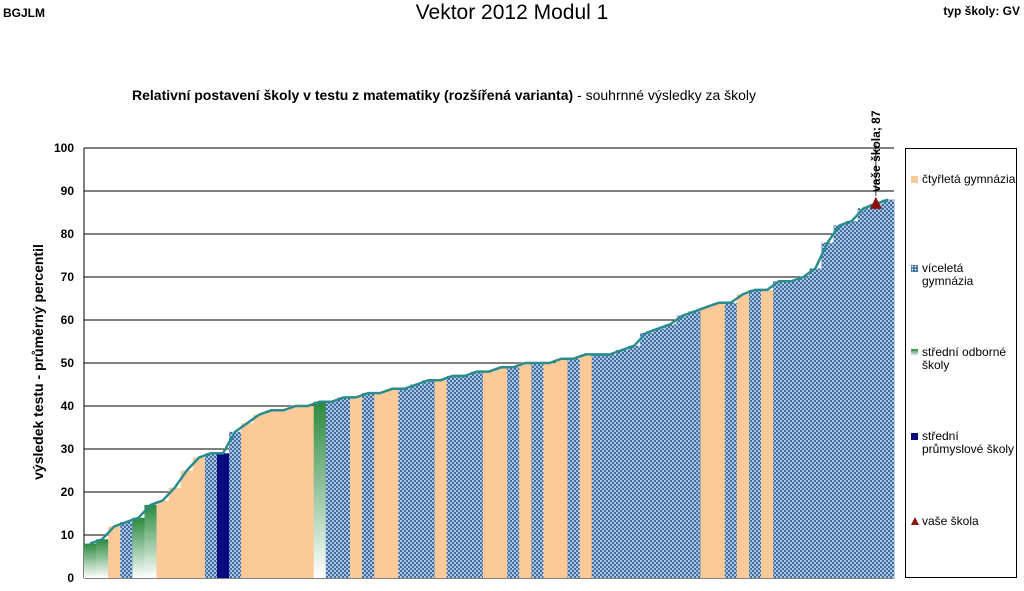 This screenshot has height=591, width=1024. Describe the element at coordinates (68, 492) in the screenshot. I see `y-tick-label: 20` at that location.